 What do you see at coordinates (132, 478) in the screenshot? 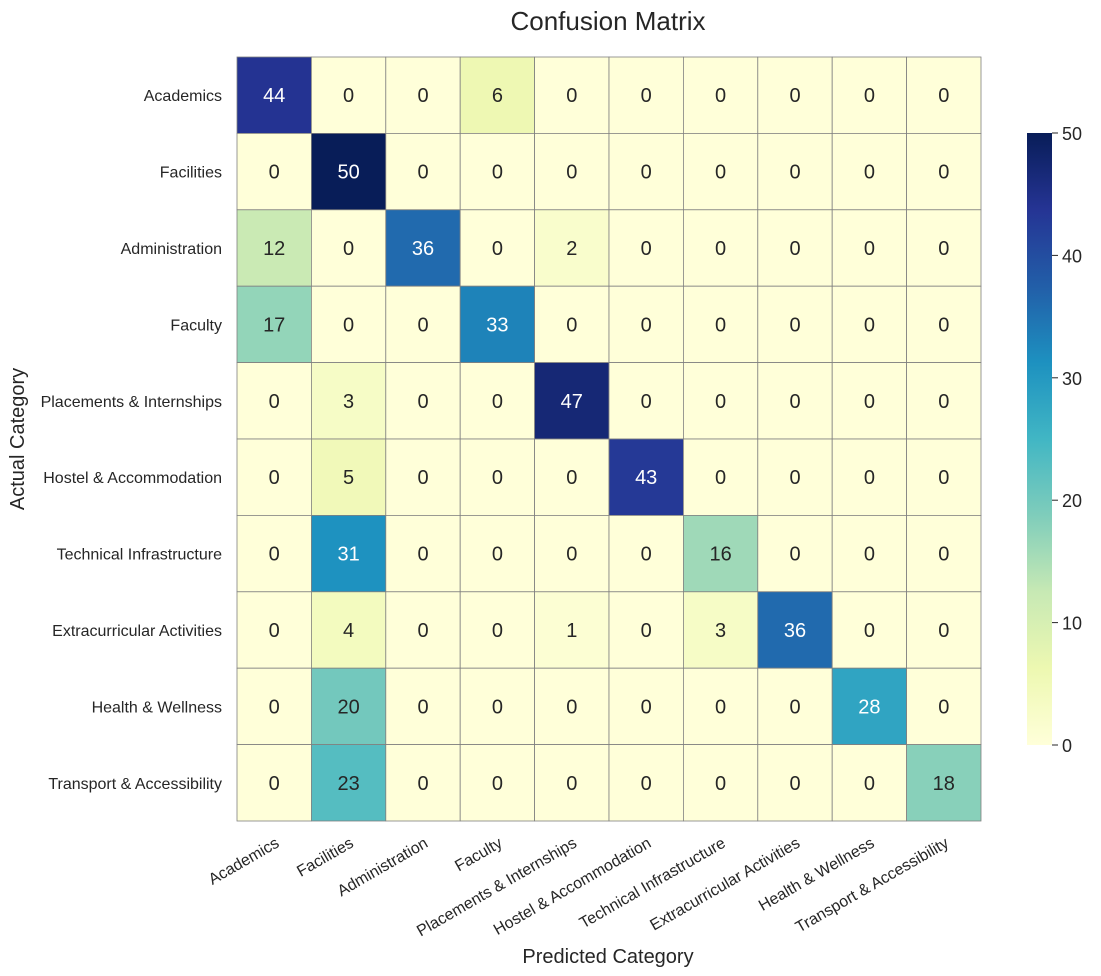
I see `y-tick-label: Hostel & Accommodation` at bounding box center [132, 478].